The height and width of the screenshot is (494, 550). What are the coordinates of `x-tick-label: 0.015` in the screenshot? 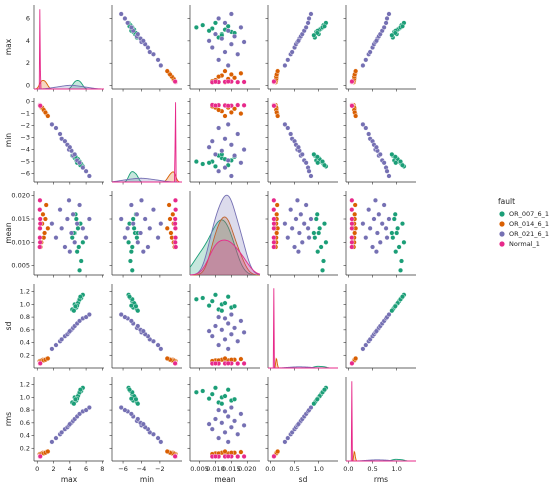 It's located at (231, 469).